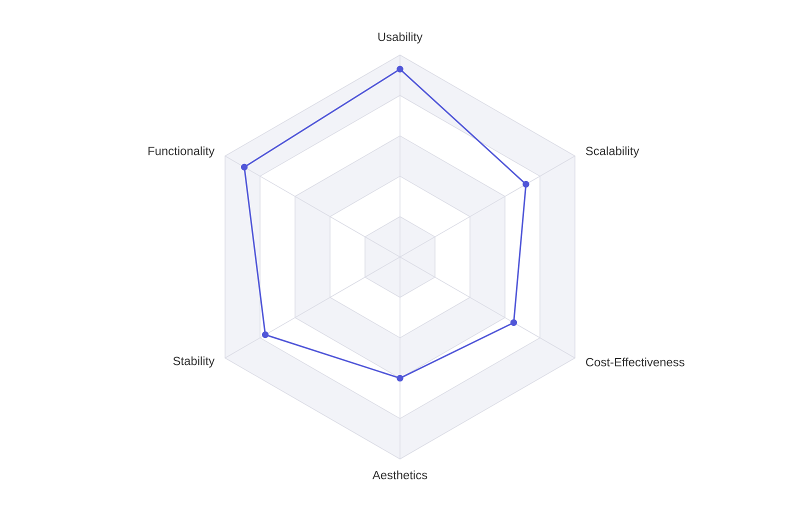  What do you see at coordinates (400, 475) in the screenshot?
I see `spoke-label: Aesthetics` at bounding box center [400, 475].